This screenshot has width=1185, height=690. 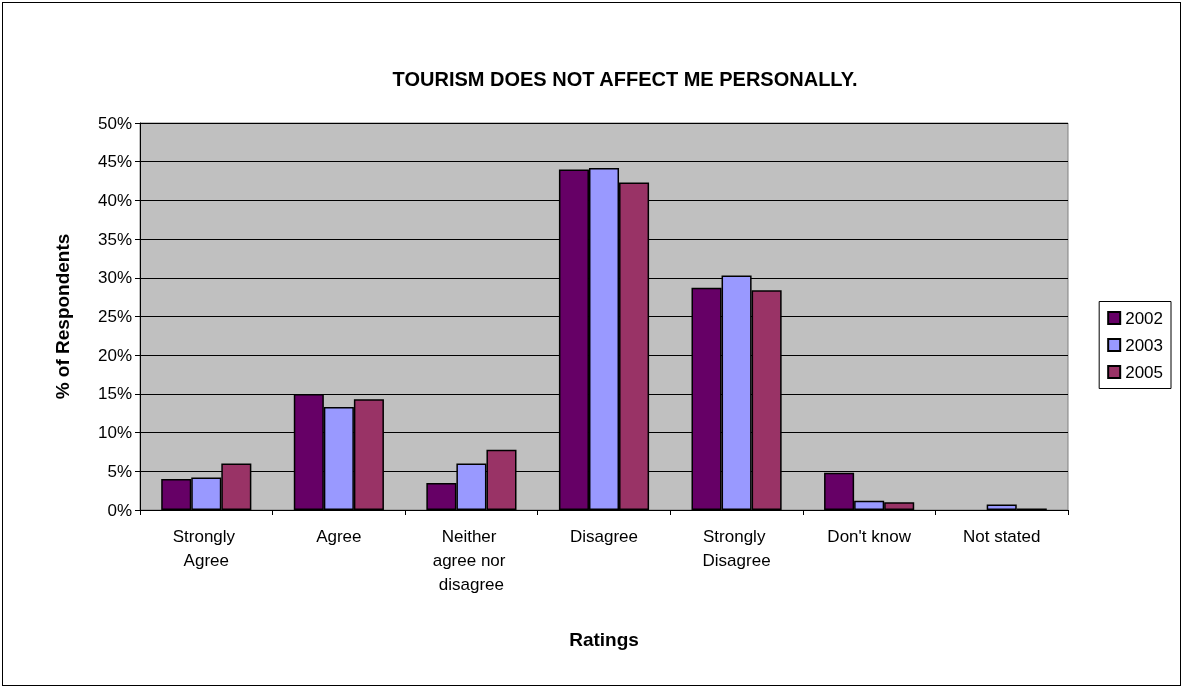 I want to click on y-axis-title: % of Respondents, so click(x=62, y=316).